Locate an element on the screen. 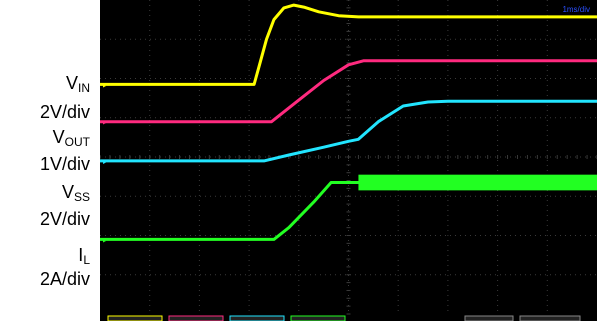 The height and width of the screenshot is (326, 600). channel-marker-vin: ▸ is located at coordinates (104, 86).